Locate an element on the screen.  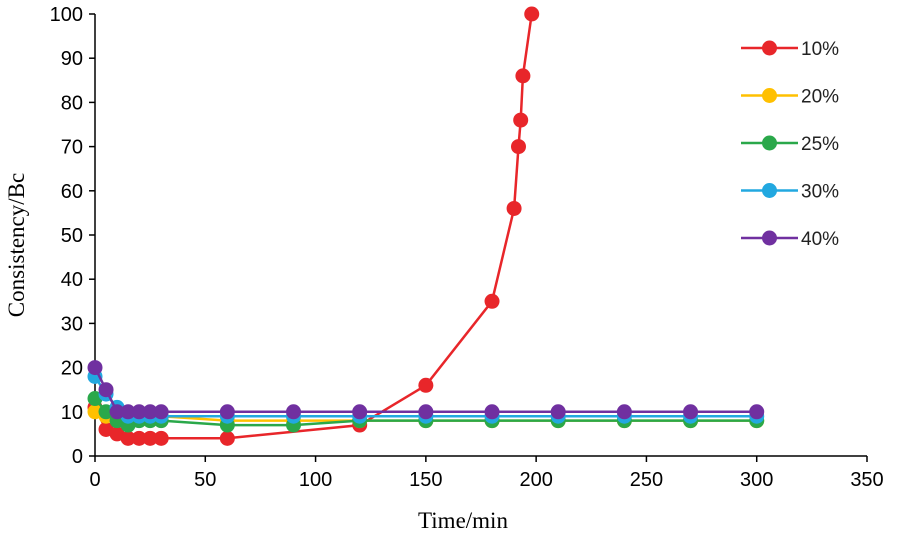
x-tick-label: 150 is located at coordinates (425, 480).